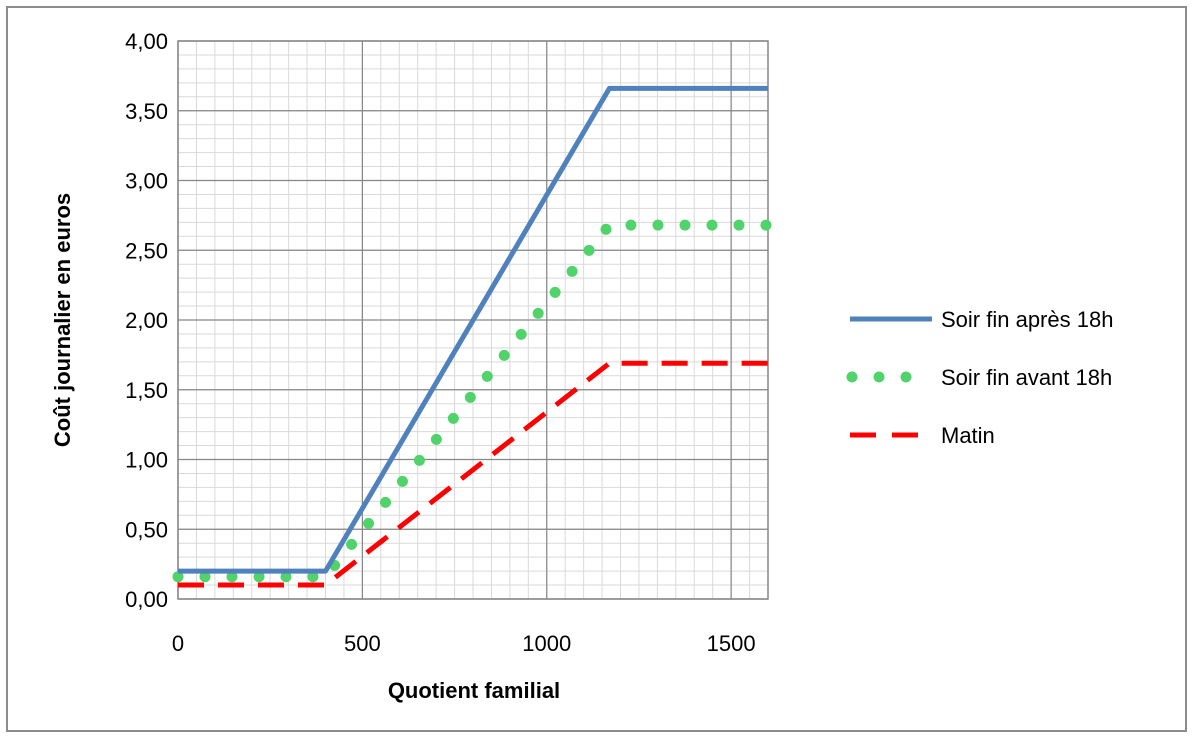  What do you see at coordinates (146, 599) in the screenshot?
I see `y-tick-label: 0,00` at bounding box center [146, 599].